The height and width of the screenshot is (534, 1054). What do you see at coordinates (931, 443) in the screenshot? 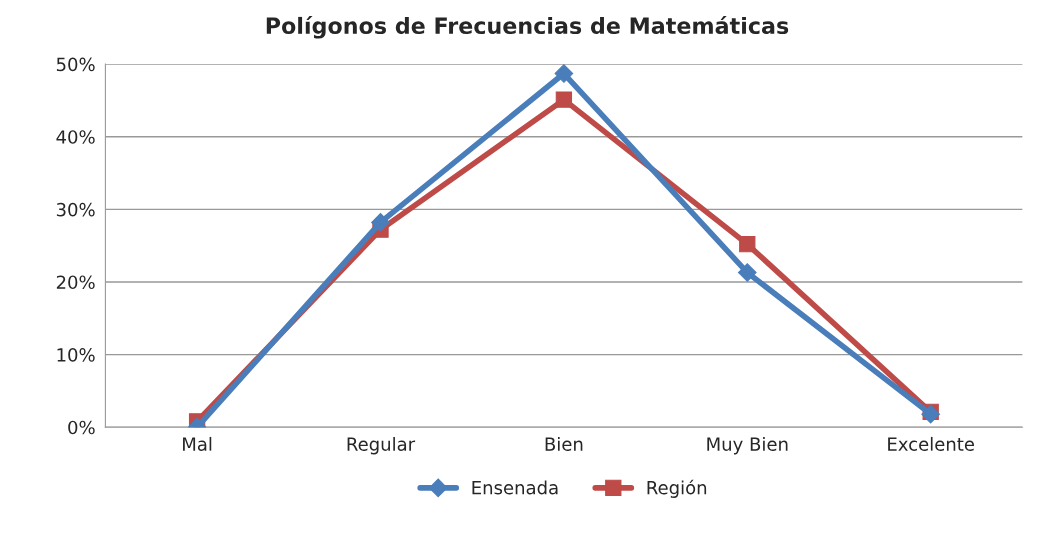
I see `x-tick-label: Excelente` at bounding box center [931, 443].